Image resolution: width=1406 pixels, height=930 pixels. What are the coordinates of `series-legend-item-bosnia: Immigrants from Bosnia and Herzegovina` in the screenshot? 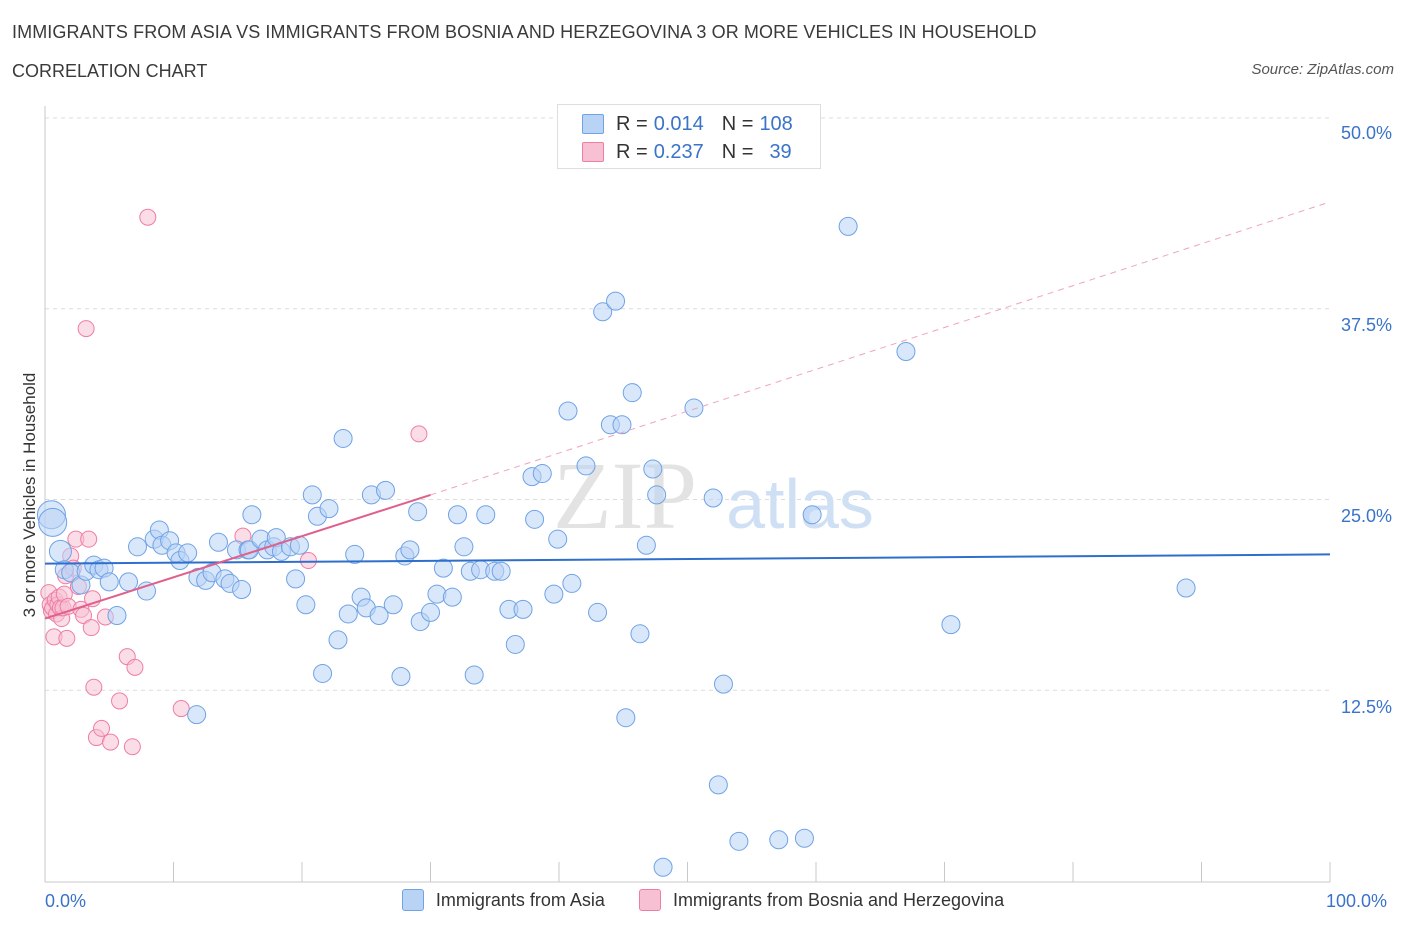 It's located at (821, 900).